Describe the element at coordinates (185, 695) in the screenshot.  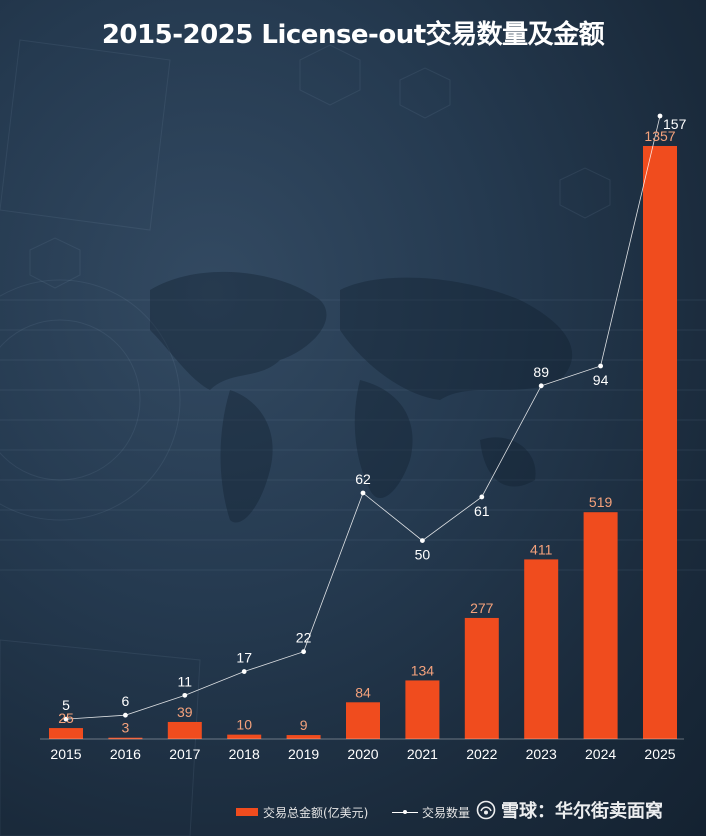
I see `count-point-2017` at that location.